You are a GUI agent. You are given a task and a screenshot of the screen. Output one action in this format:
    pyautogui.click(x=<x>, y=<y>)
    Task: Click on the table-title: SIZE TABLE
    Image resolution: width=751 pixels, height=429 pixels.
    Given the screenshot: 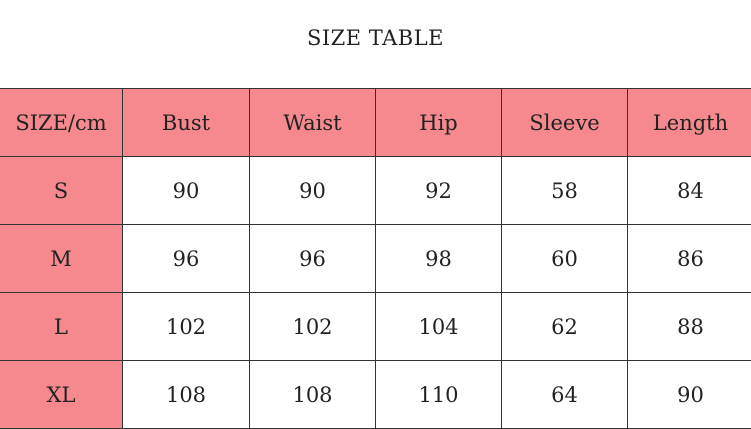 What is the action you would take?
    pyautogui.click(x=375, y=38)
    